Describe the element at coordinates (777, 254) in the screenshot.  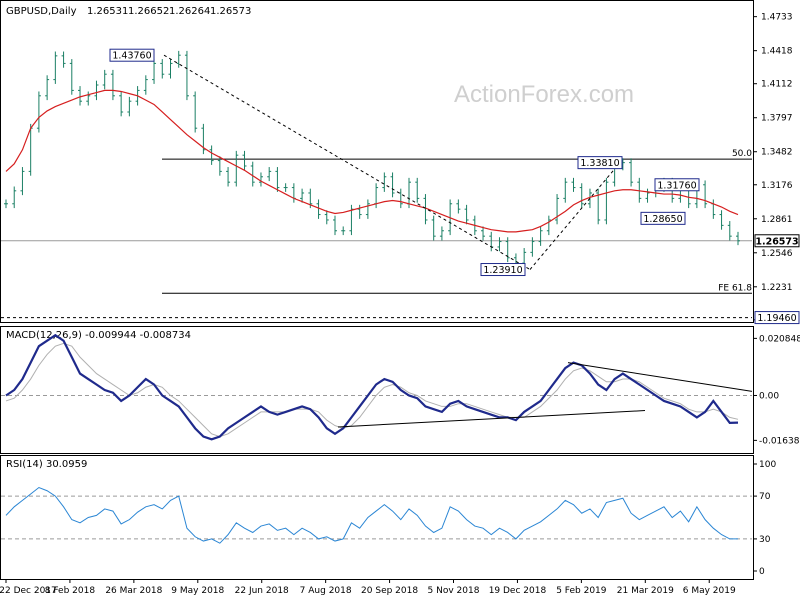
I see `price-tick-label: 1.2546` at that location.